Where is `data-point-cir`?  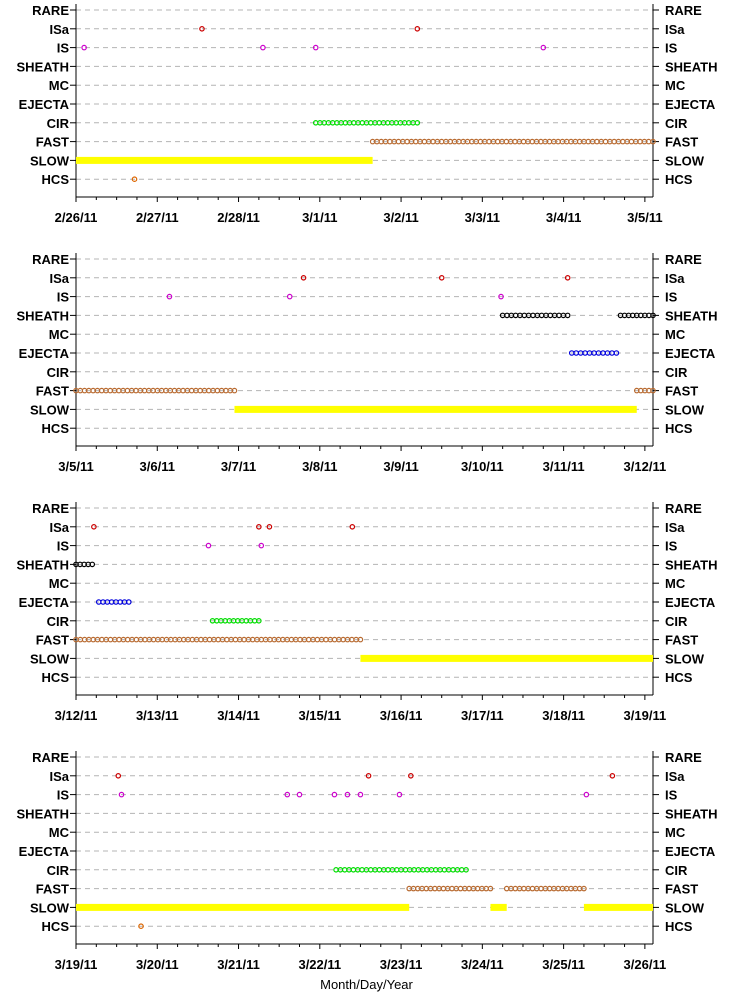
data-point-cir is located at coordinates (259, 620).